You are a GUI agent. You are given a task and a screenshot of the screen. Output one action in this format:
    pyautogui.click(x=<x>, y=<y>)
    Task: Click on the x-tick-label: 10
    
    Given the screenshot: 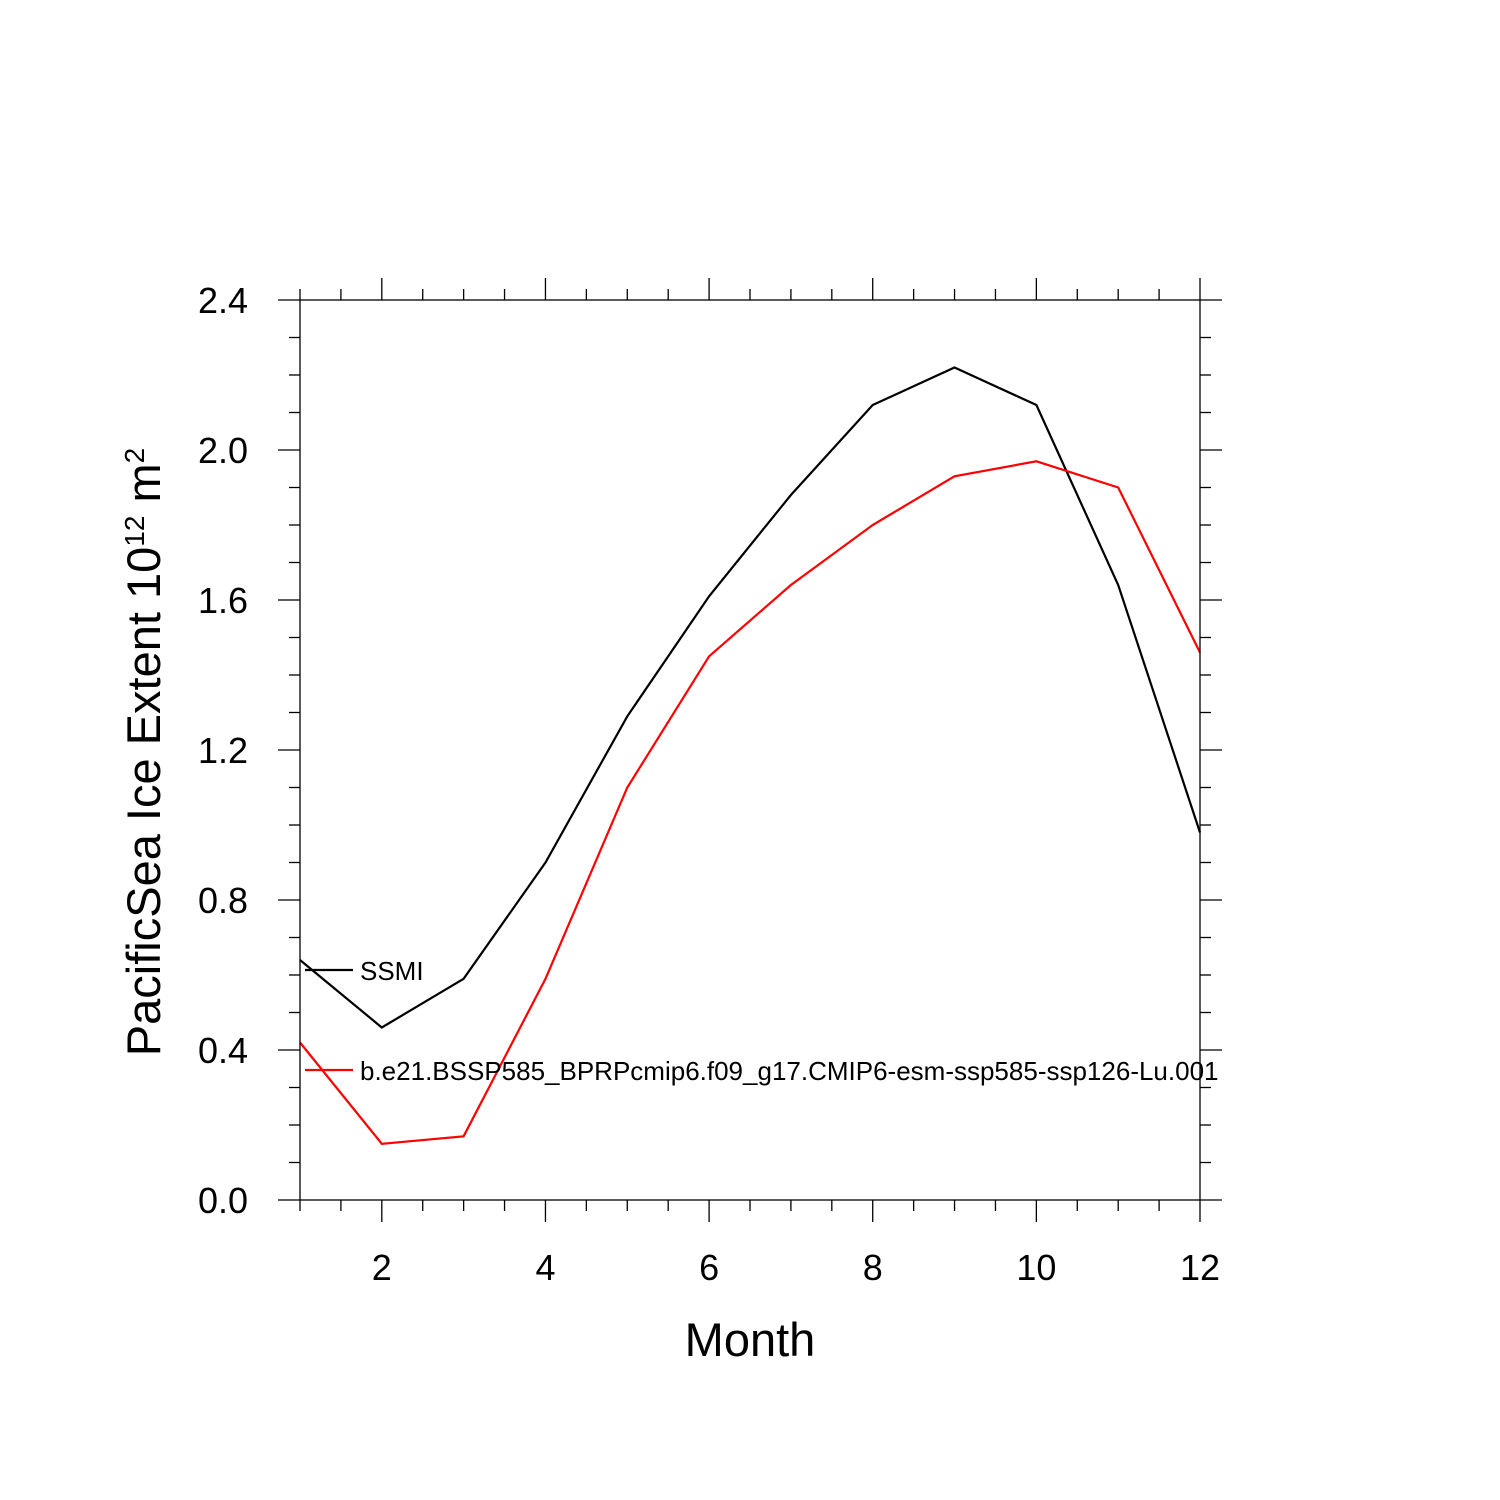 What is the action you would take?
    pyautogui.click(x=1036, y=1267)
    